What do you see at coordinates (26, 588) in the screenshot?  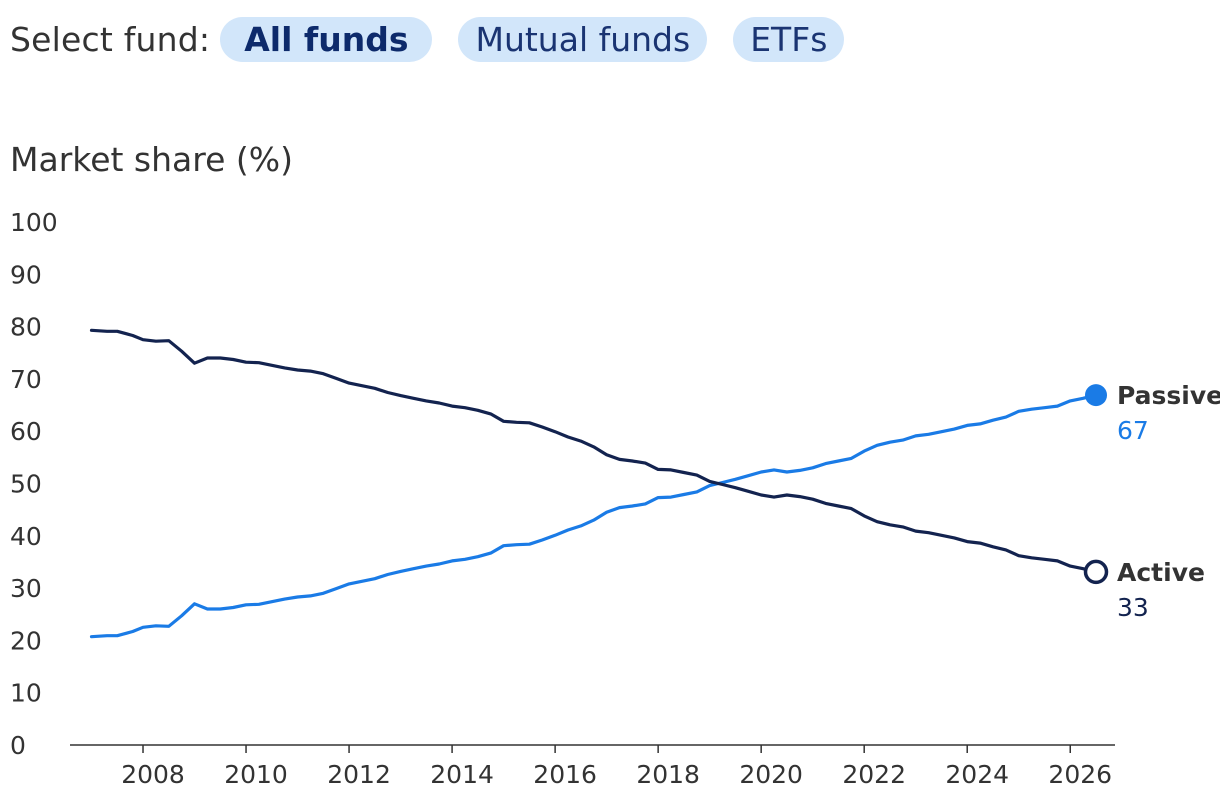 I see `y-tick-label: 30` at bounding box center [26, 588].